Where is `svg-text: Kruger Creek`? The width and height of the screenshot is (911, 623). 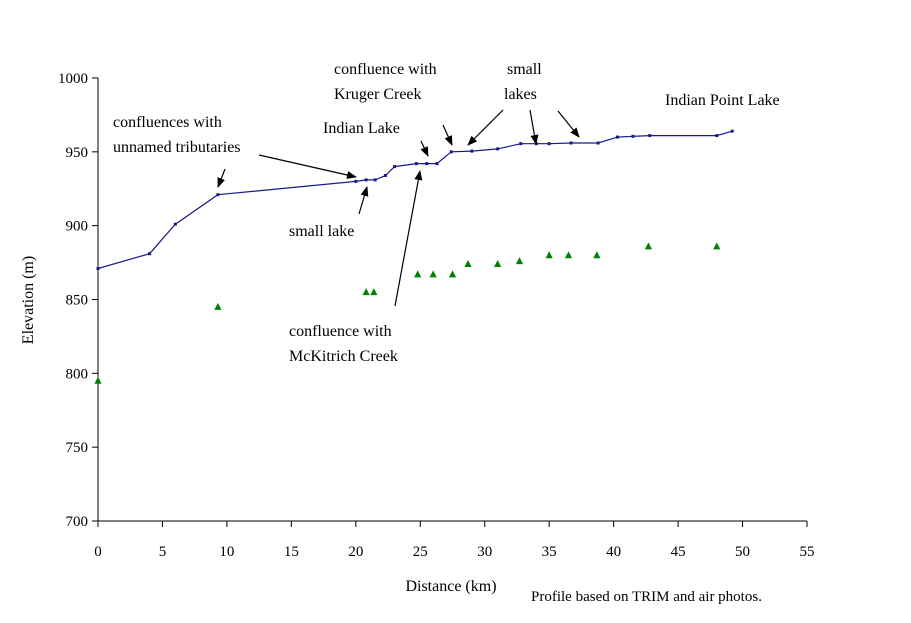 svg-text: Kruger Creek is located at coordinates (378, 94).